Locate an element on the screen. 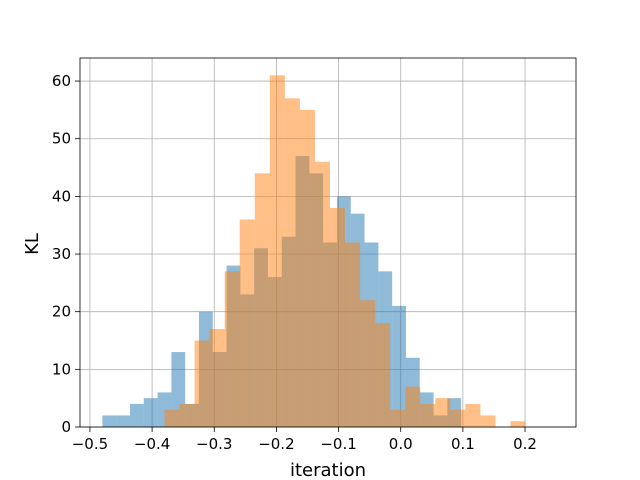  x-axis-ticks: −0.5 −0.4 −0.3 −0.2 −0.1 0.0 0.1 0.2 is located at coordinates (304, 440).